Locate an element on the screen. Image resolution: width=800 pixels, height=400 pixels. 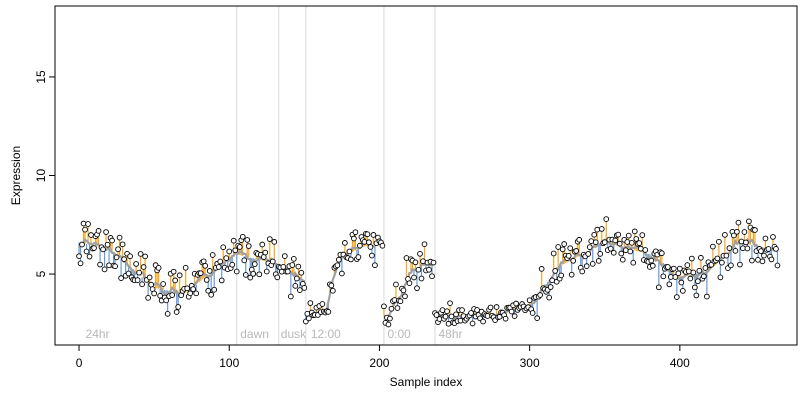
region-label: 0:00 is located at coordinates (399, 334).